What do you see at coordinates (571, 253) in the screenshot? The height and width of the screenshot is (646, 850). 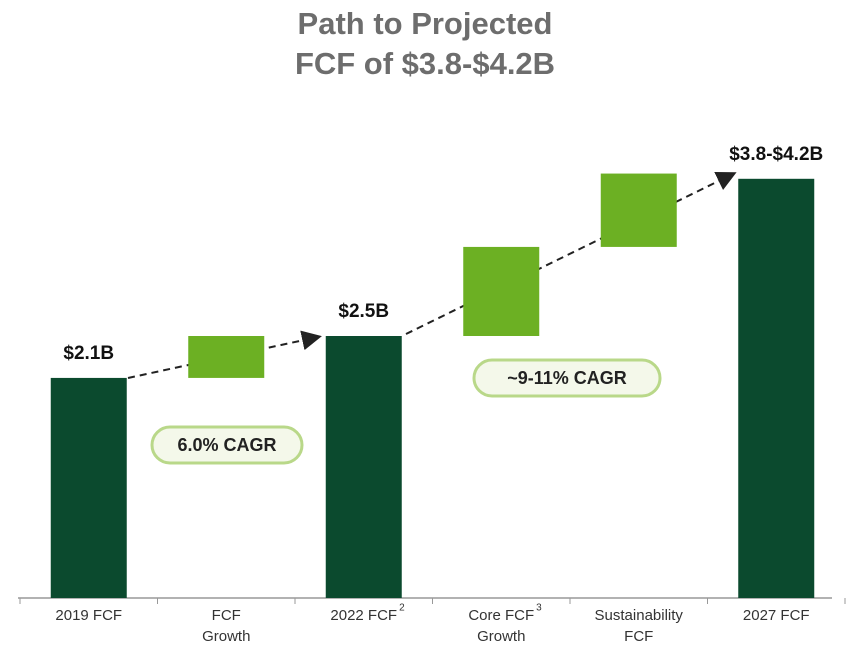 I see `trend-arrow` at bounding box center [571, 253].